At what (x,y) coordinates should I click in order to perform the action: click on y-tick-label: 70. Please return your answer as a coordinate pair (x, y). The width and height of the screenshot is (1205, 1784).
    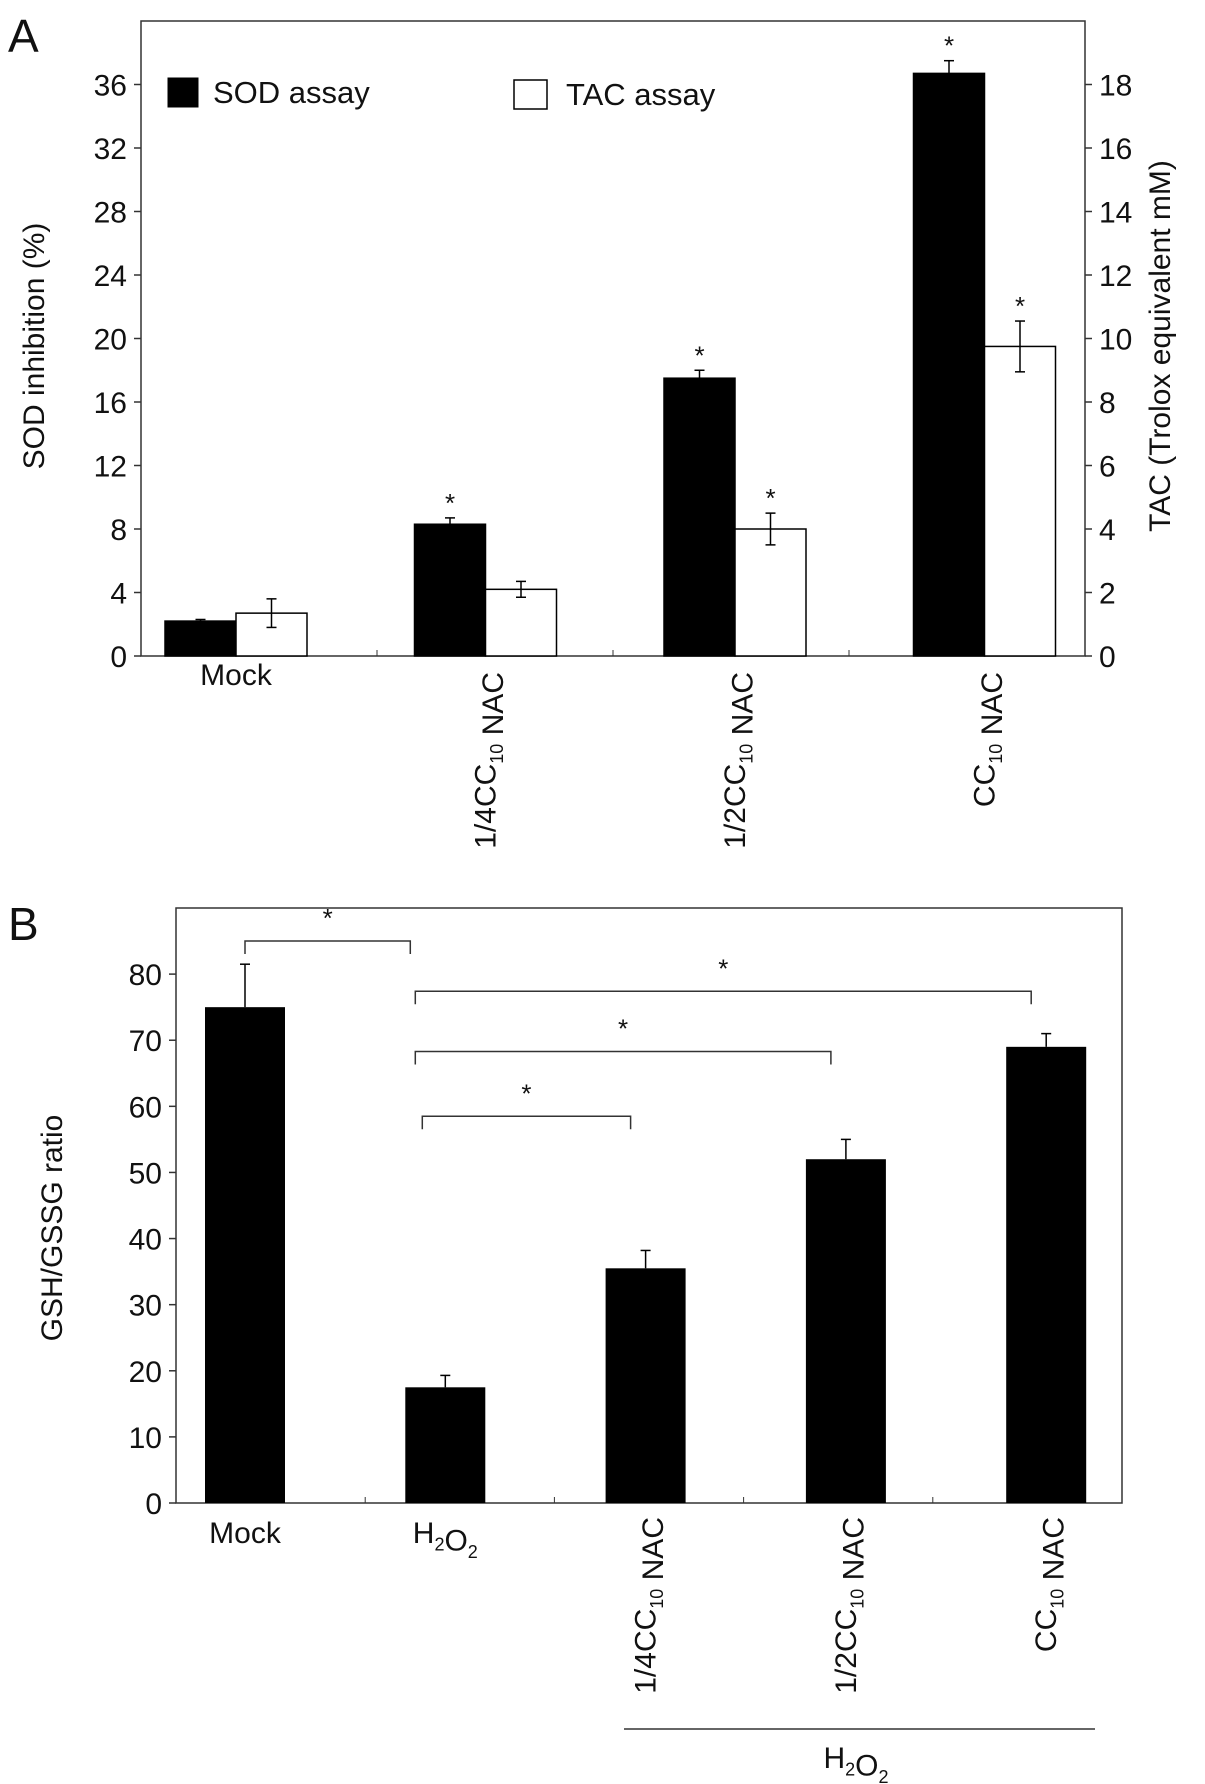
    Looking at the image, I should click on (145, 1041).